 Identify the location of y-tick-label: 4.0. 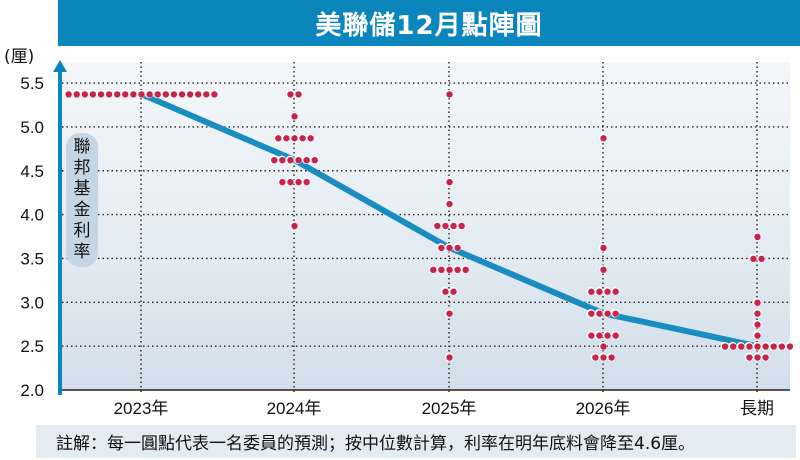
(32, 215).